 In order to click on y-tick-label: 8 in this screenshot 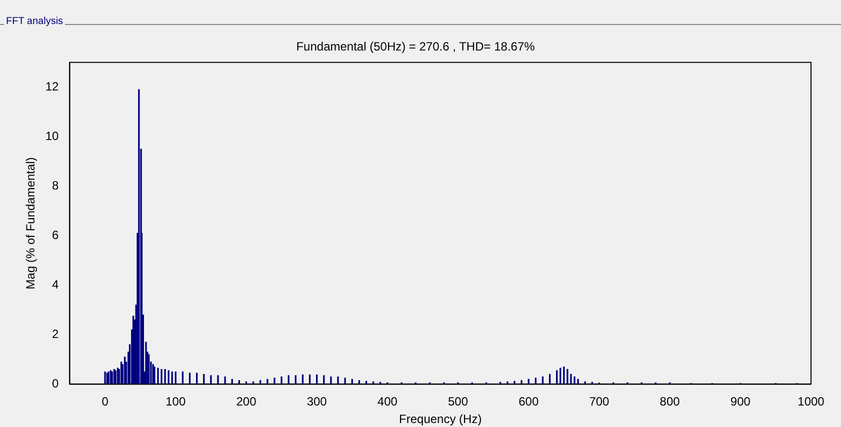, I will do `click(56, 185)`.